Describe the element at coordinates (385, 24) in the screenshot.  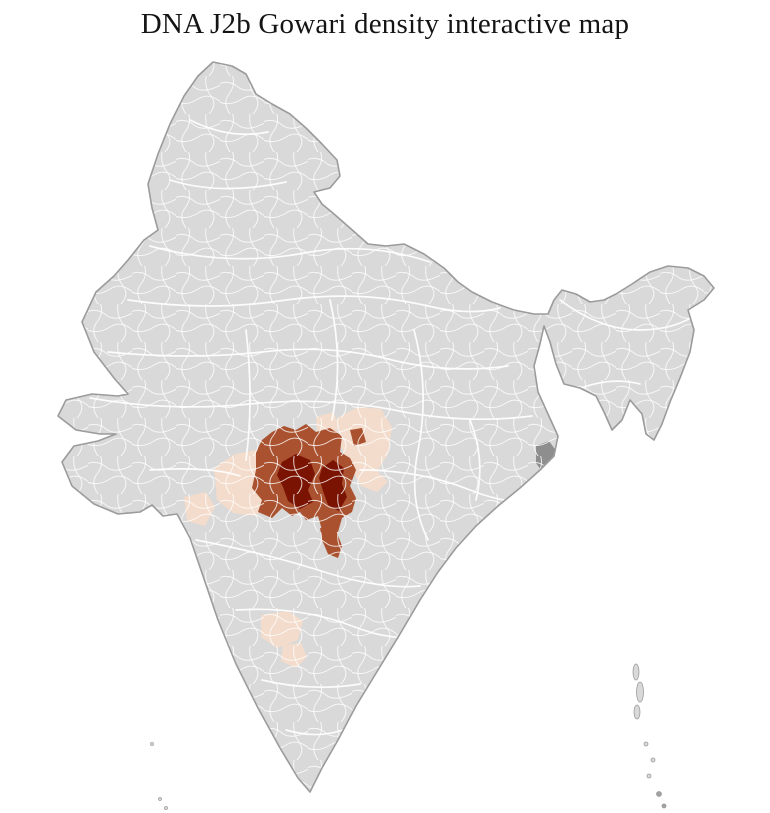
I see `page-title: DNA J2b Gowari density interactive map` at that location.